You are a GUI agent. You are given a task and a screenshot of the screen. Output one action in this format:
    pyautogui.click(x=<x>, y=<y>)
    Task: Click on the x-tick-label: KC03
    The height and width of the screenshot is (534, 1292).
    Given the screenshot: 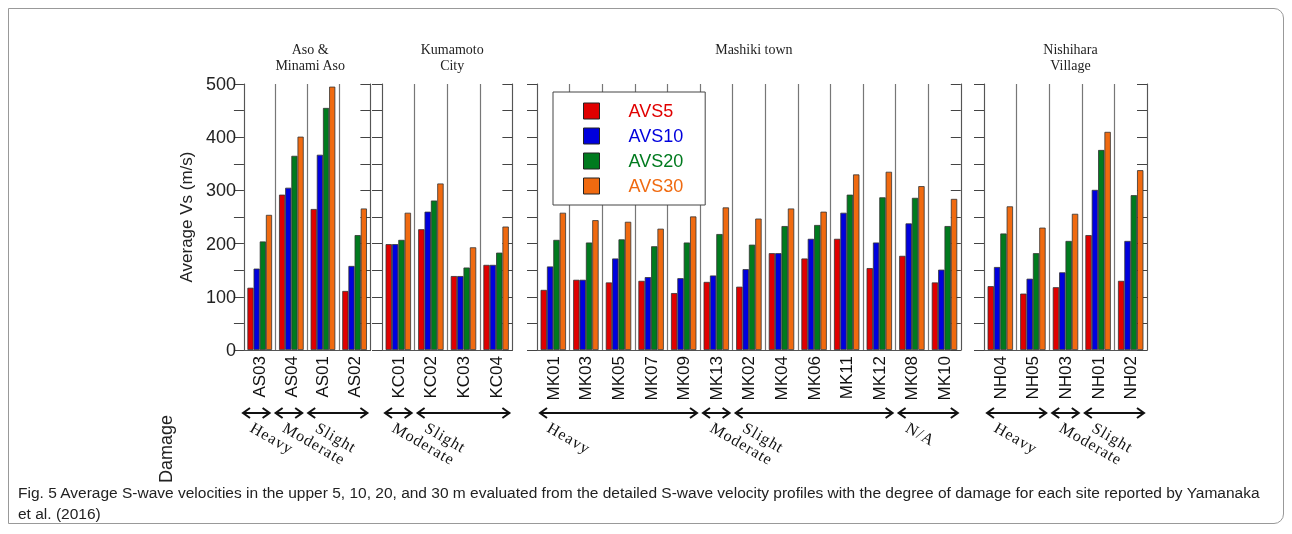 What is the action you would take?
    pyautogui.click(x=463, y=377)
    